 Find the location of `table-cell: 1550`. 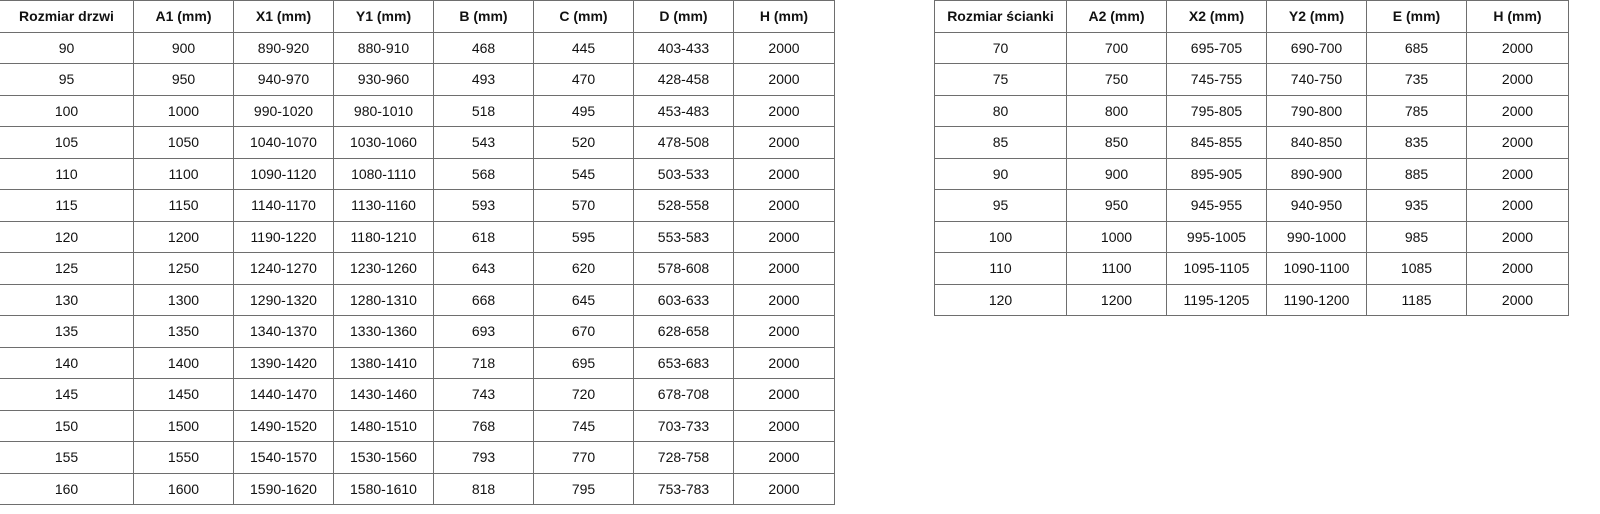

table-cell: 1550 is located at coordinates (183, 457).